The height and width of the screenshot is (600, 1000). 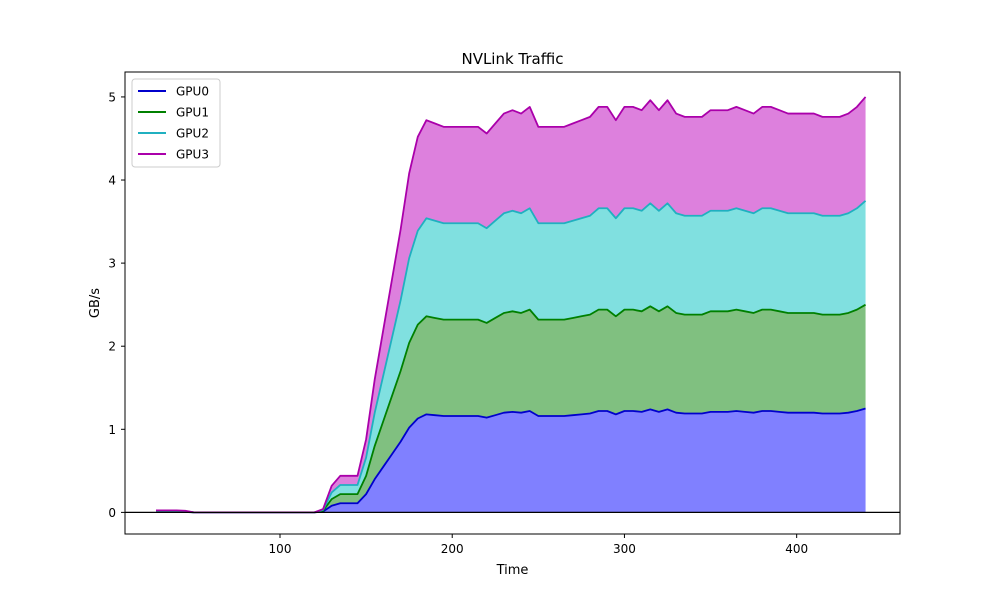 What do you see at coordinates (112, 513) in the screenshot?
I see `y-tick-label: 0` at bounding box center [112, 513].